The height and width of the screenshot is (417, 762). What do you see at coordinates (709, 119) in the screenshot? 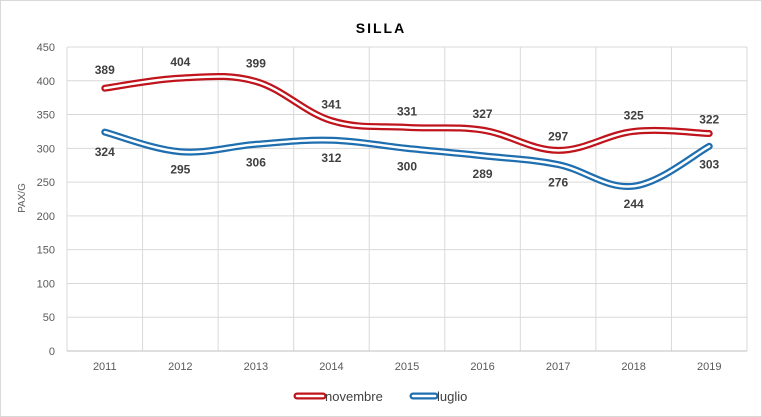
I see `data-label-novembre: 322` at bounding box center [709, 119].